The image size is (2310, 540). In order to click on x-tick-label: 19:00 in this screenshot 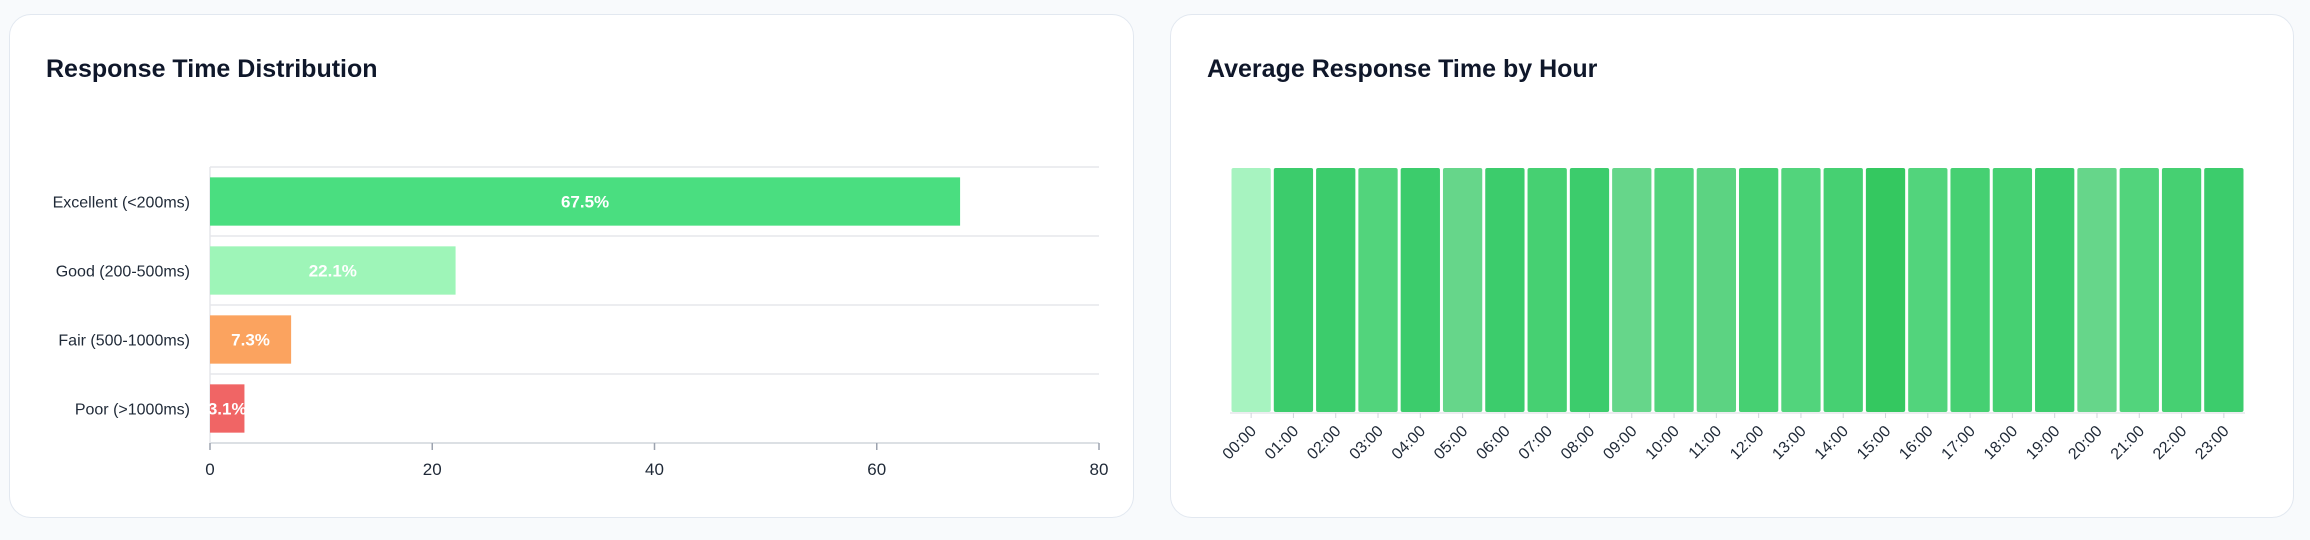, I will do `click(2043, 443)`.